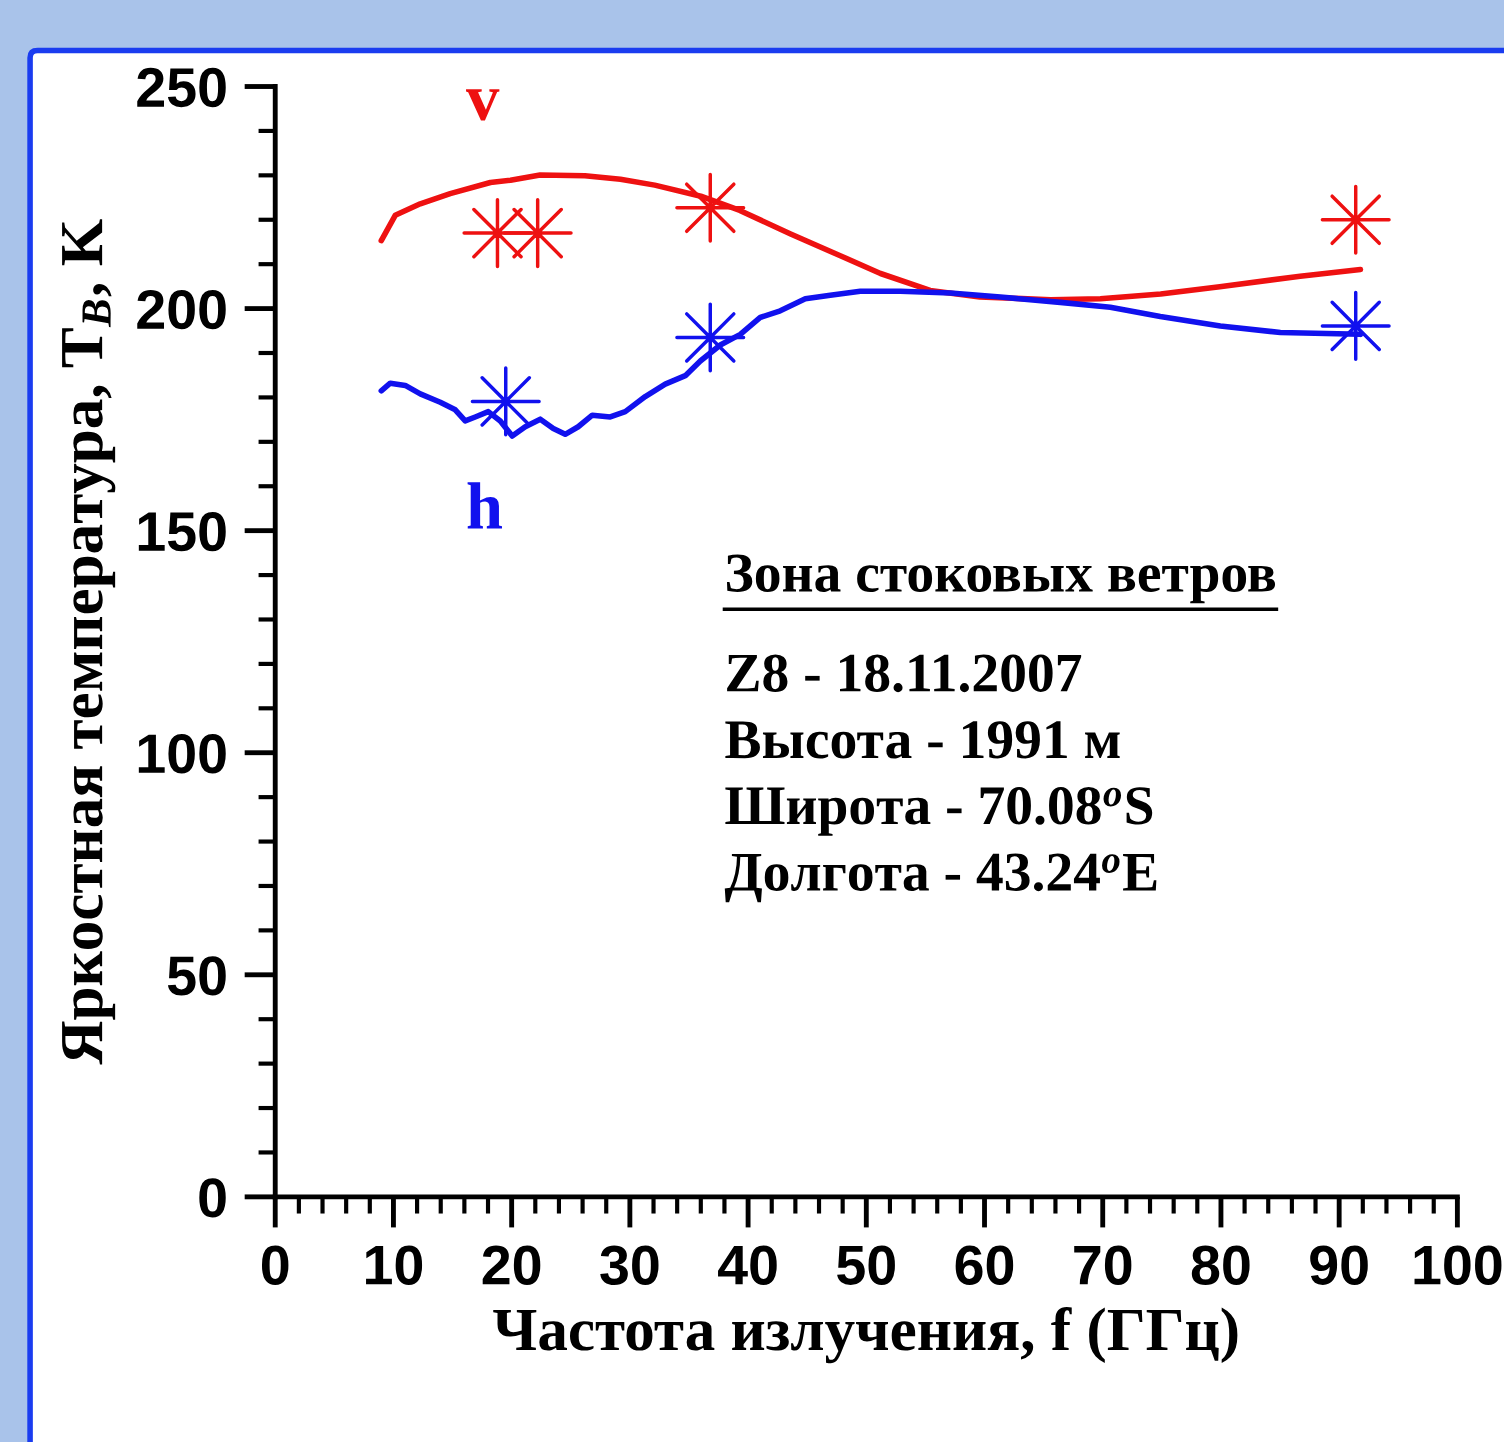 Image resolution: width=1504 pixels, height=1442 pixels. What do you see at coordinates (865, 1335) in the screenshot?
I see `x-axis-title: Частота излучения, f (ГГц)` at bounding box center [865, 1335].